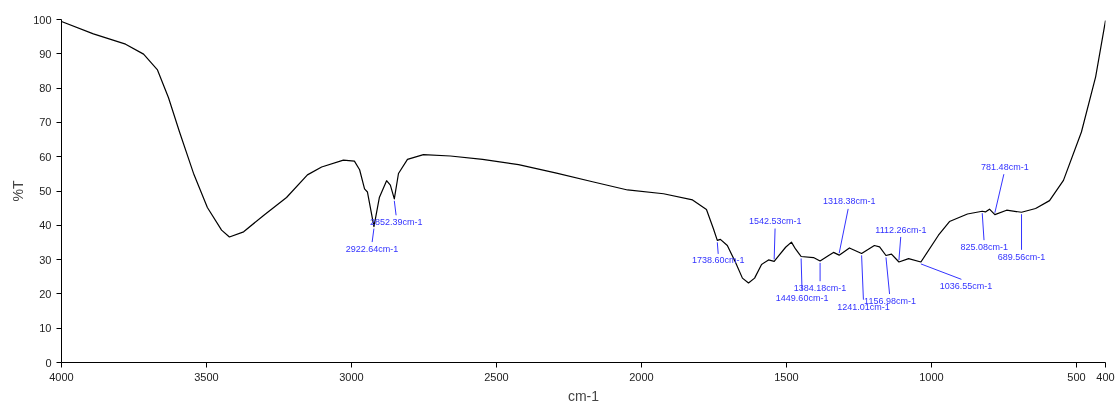 The width and height of the screenshot is (1116, 406). What do you see at coordinates (775, 221) in the screenshot?
I see `annotation: 1542.53cm-1` at bounding box center [775, 221].